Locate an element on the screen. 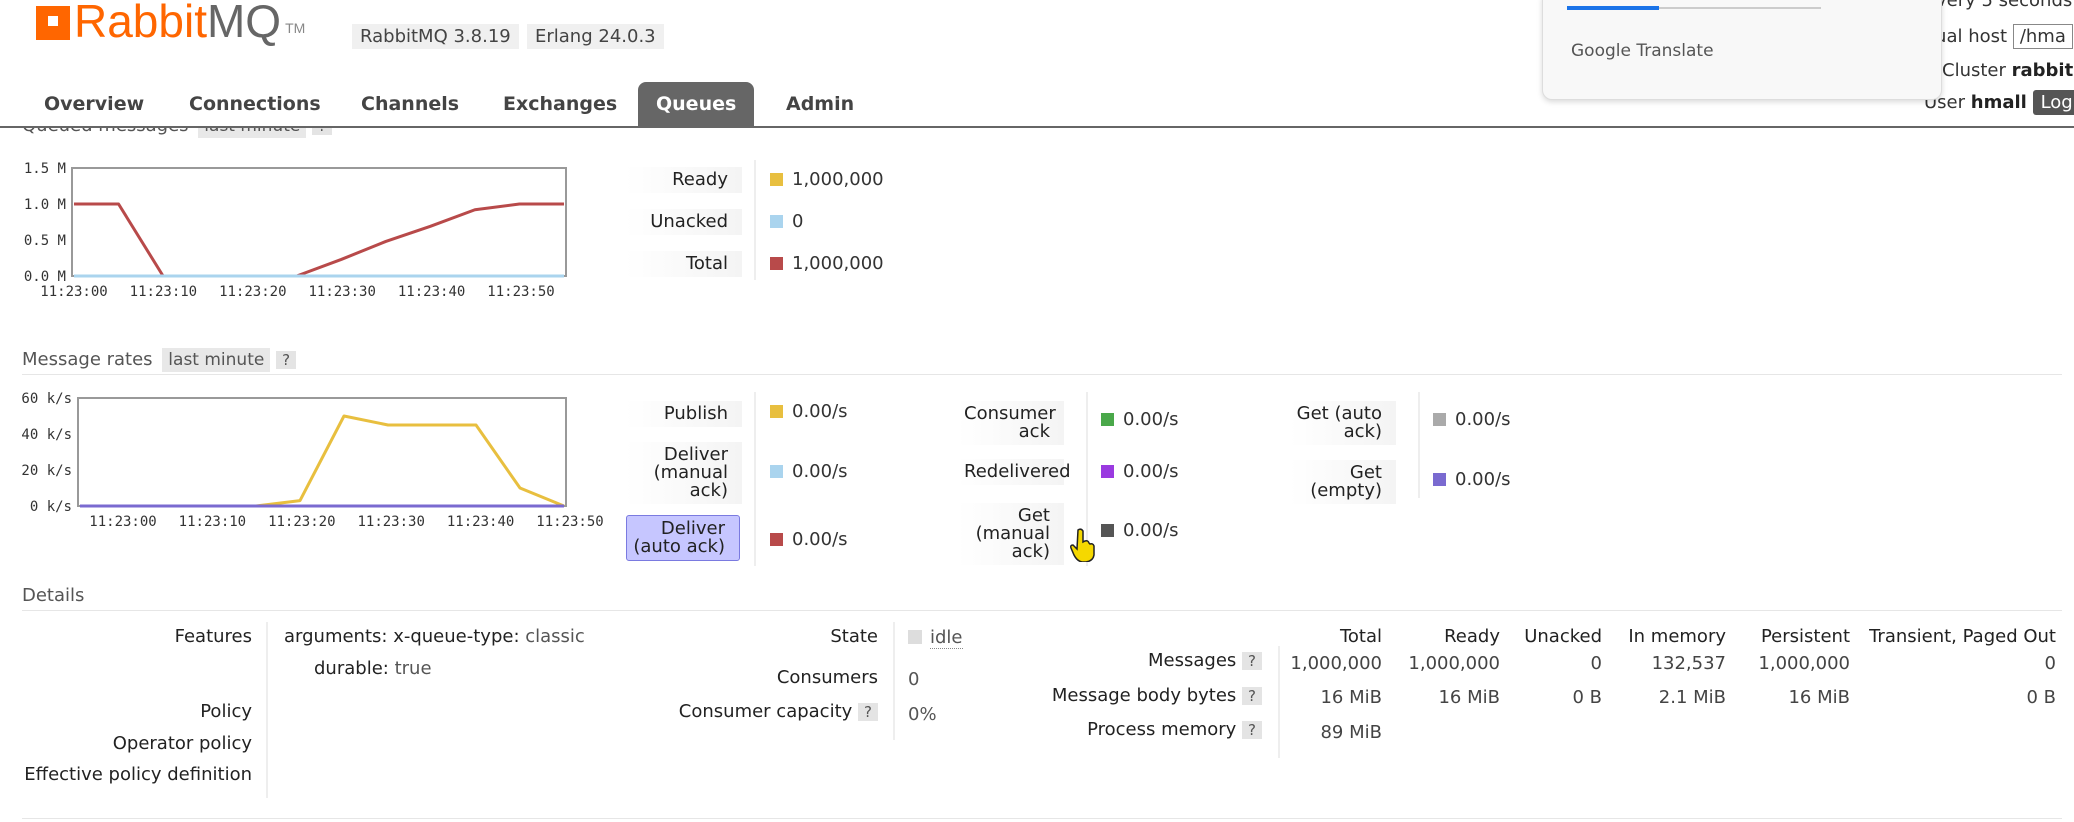 Image resolution: width=2074 pixels, height=822 pixels. consumer-capacity-help: ? is located at coordinates (868, 712).